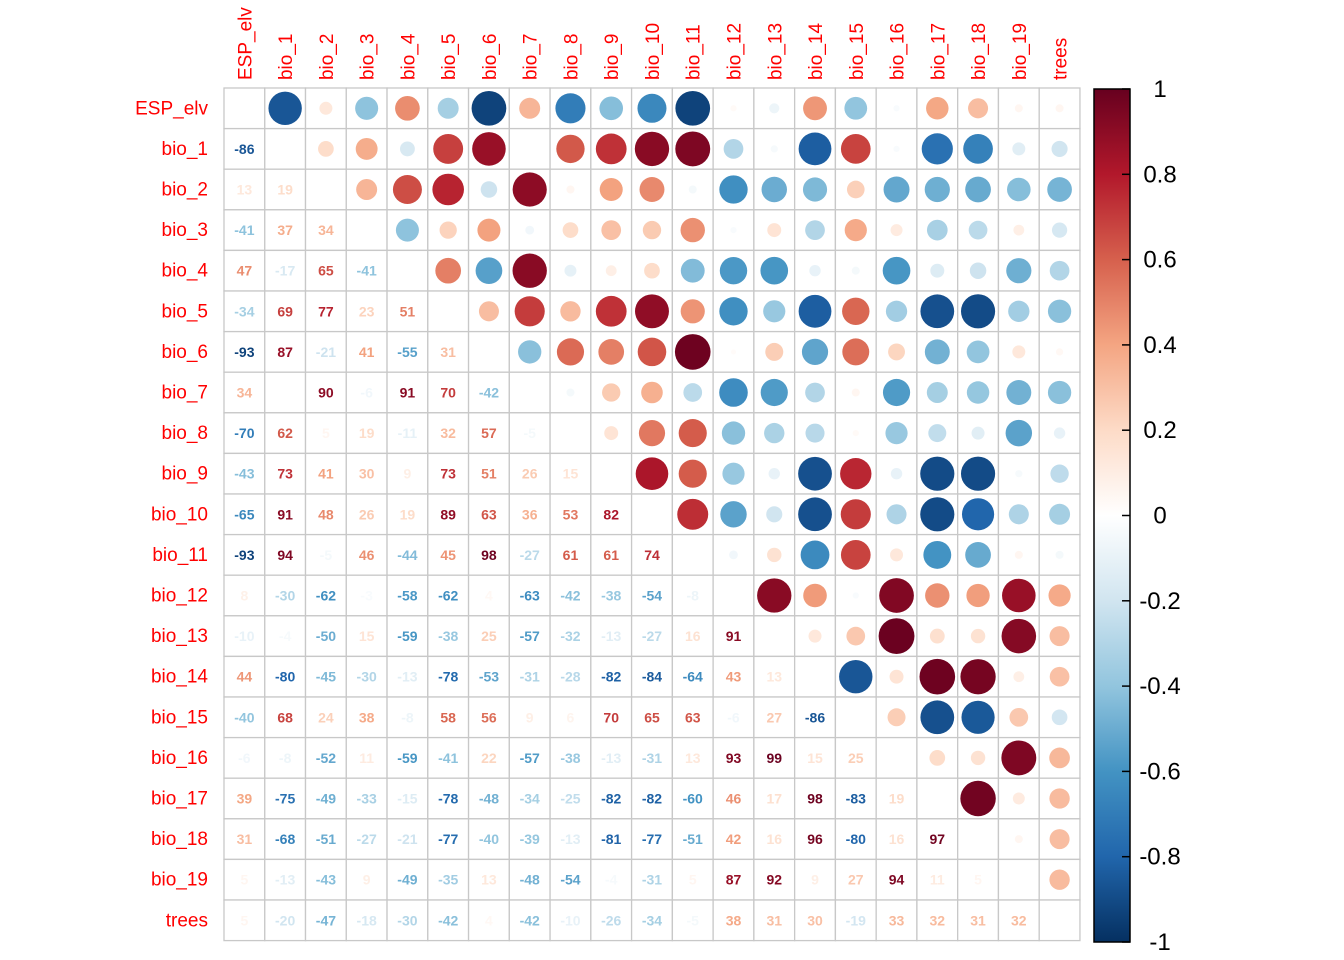  I want to click on correlation-value: 65, so click(326, 271).